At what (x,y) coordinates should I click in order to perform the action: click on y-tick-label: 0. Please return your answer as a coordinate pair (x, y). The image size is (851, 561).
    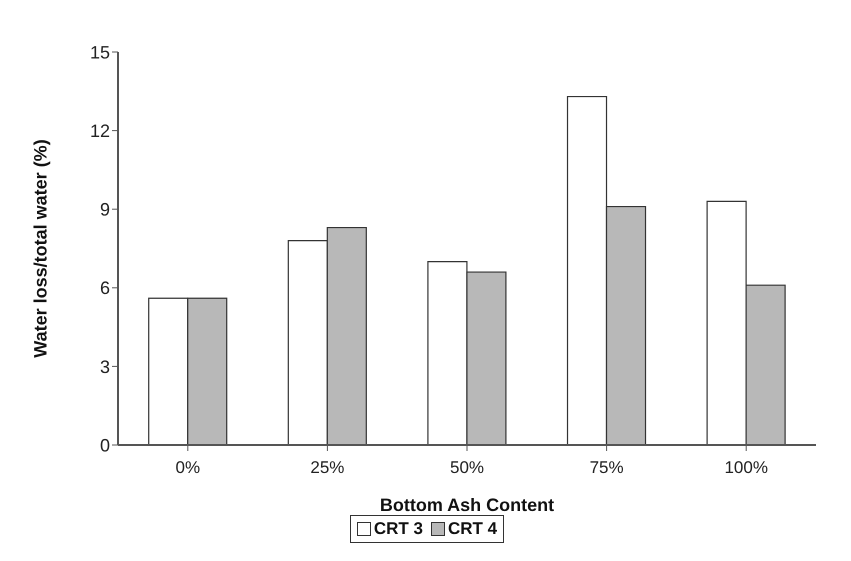
    Looking at the image, I should click on (105, 445).